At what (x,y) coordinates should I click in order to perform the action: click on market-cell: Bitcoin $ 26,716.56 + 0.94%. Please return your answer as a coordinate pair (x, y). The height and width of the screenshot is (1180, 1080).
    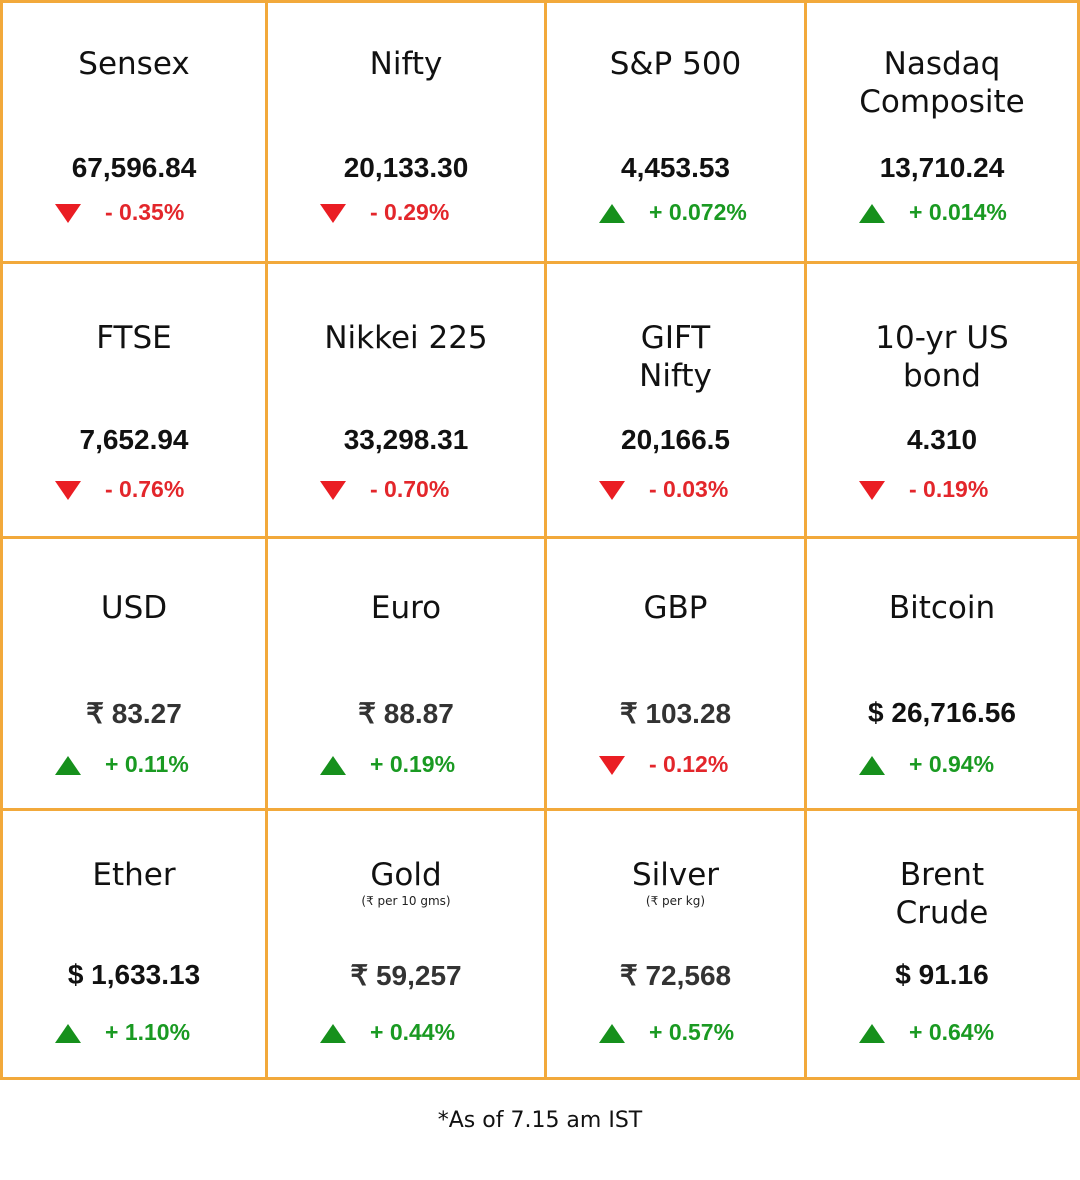
    Looking at the image, I should click on (942, 671).